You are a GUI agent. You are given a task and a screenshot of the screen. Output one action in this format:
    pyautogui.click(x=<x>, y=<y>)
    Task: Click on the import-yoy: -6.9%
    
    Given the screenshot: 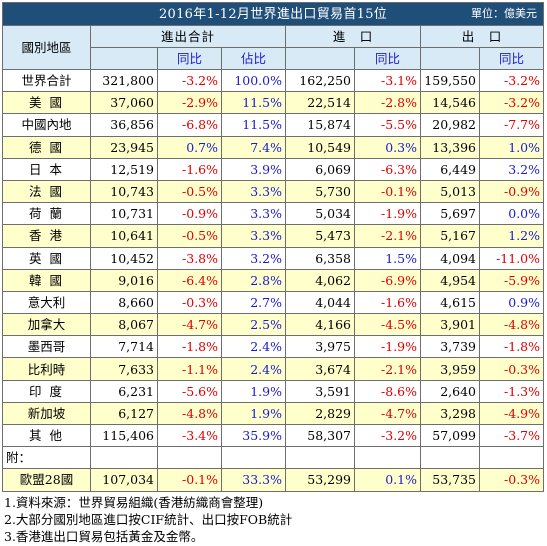 What is the action you would take?
    pyautogui.click(x=387, y=280)
    